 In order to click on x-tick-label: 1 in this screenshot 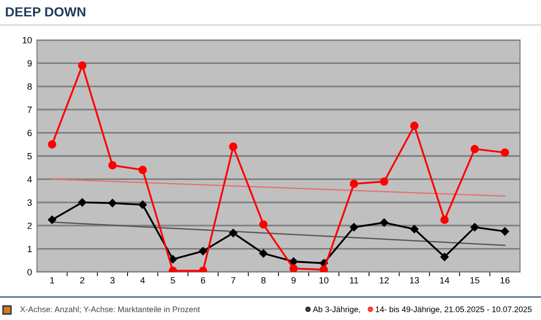, I will do `click(52, 280)`.